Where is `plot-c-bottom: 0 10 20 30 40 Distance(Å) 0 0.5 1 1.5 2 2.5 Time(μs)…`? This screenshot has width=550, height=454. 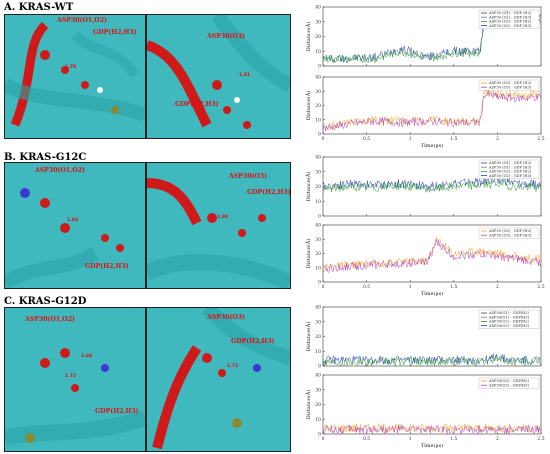
plot-c-bottom: 0 10 20 30 40 Distance(Å) 0 0.5 1 1.5 2 2.5 Time(μs)… is located at coordinates (424, 411).